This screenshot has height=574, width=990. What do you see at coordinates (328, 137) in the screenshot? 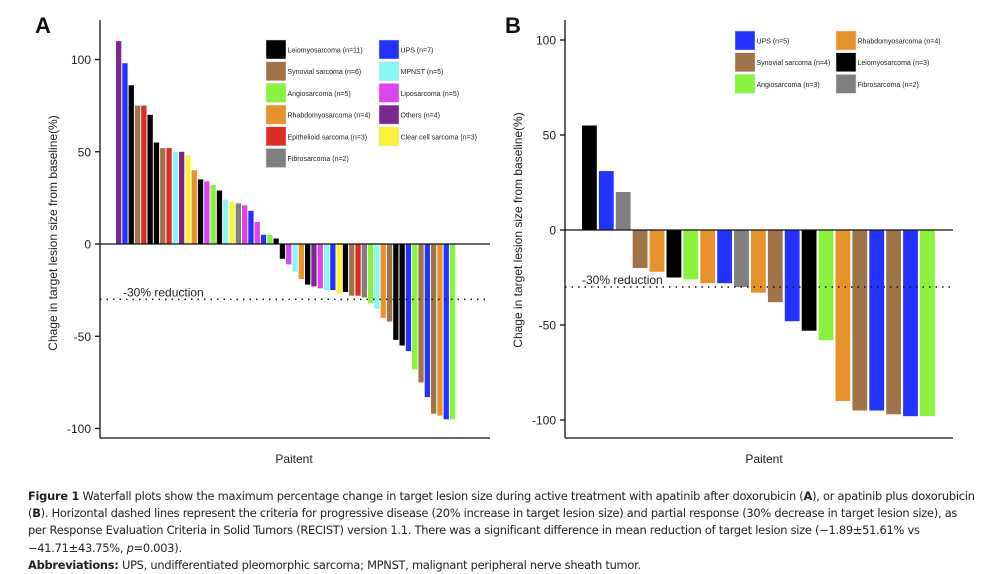
I see `legend-label: Epithelioid sarcoma (n=3)` at bounding box center [328, 137].